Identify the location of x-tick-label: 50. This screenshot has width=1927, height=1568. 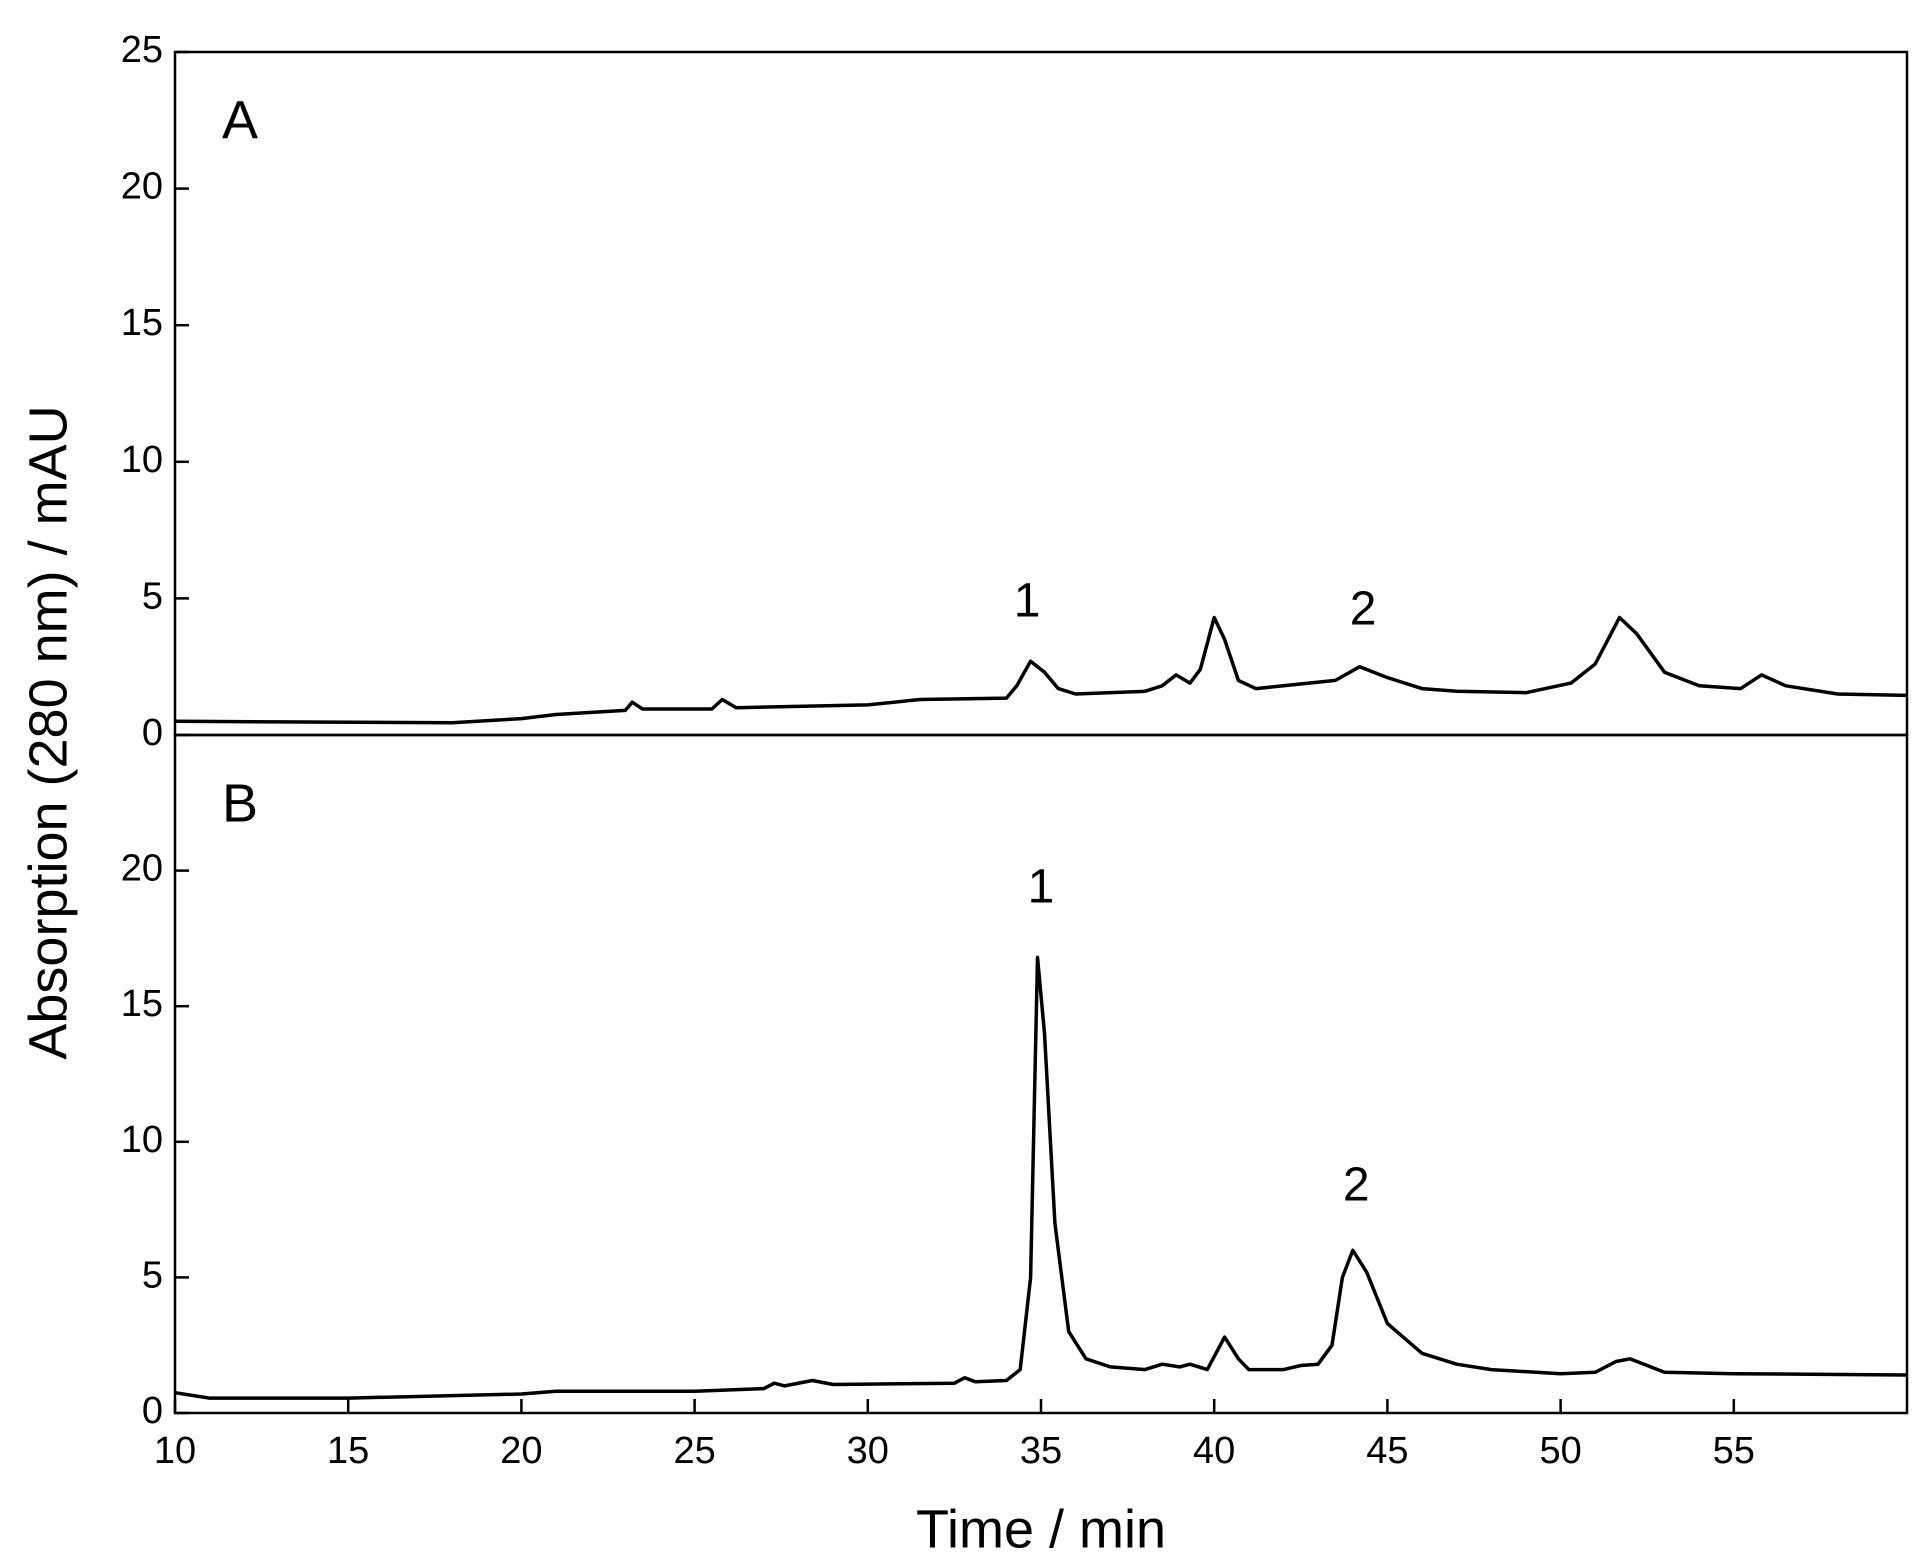
(1560, 1451).